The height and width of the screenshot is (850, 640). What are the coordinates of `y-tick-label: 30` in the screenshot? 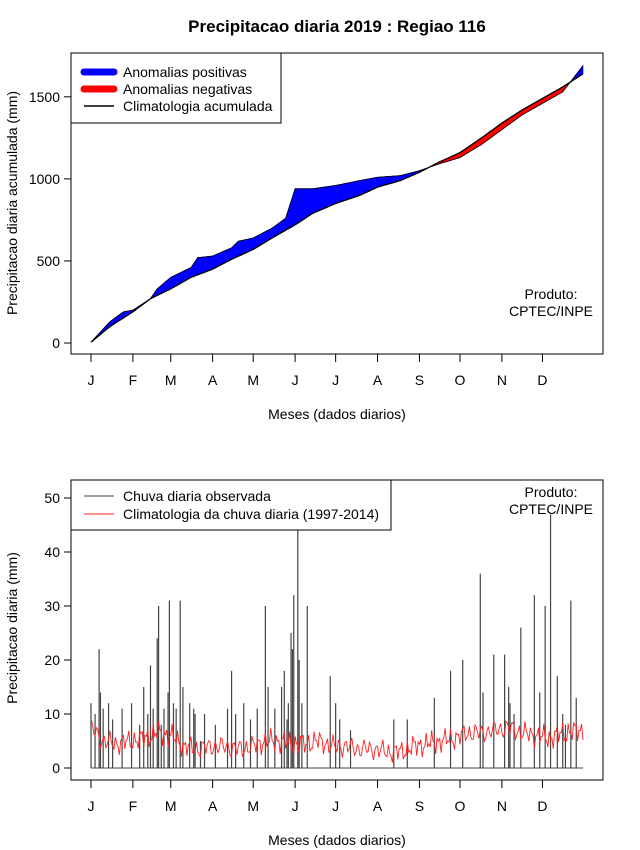 It's located at (52, 606).